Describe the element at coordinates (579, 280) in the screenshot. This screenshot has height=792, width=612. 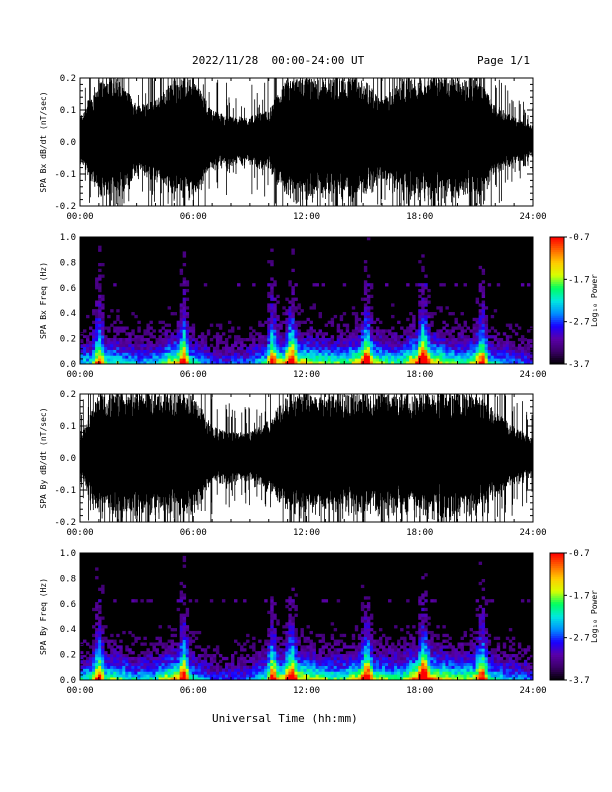
I see `panel-2-colorbar-tick-label: -1.7` at that location.